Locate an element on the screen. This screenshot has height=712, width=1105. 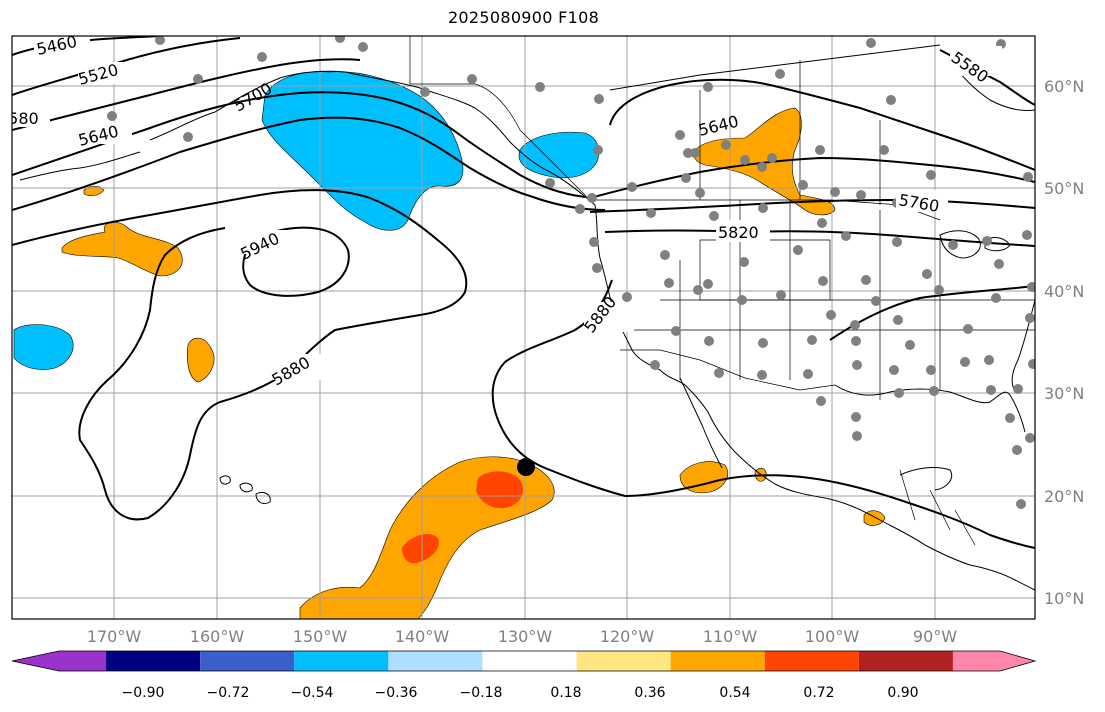
colorbar-tick-label: 0.18 is located at coordinates (565, 693).